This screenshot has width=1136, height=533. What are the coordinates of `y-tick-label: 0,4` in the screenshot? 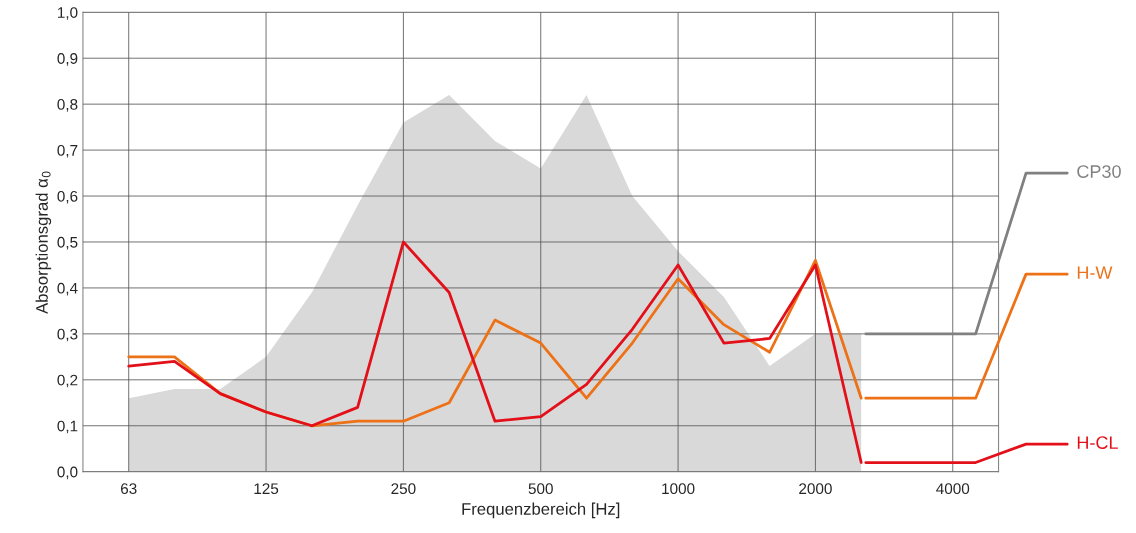 It's located at (67, 289).